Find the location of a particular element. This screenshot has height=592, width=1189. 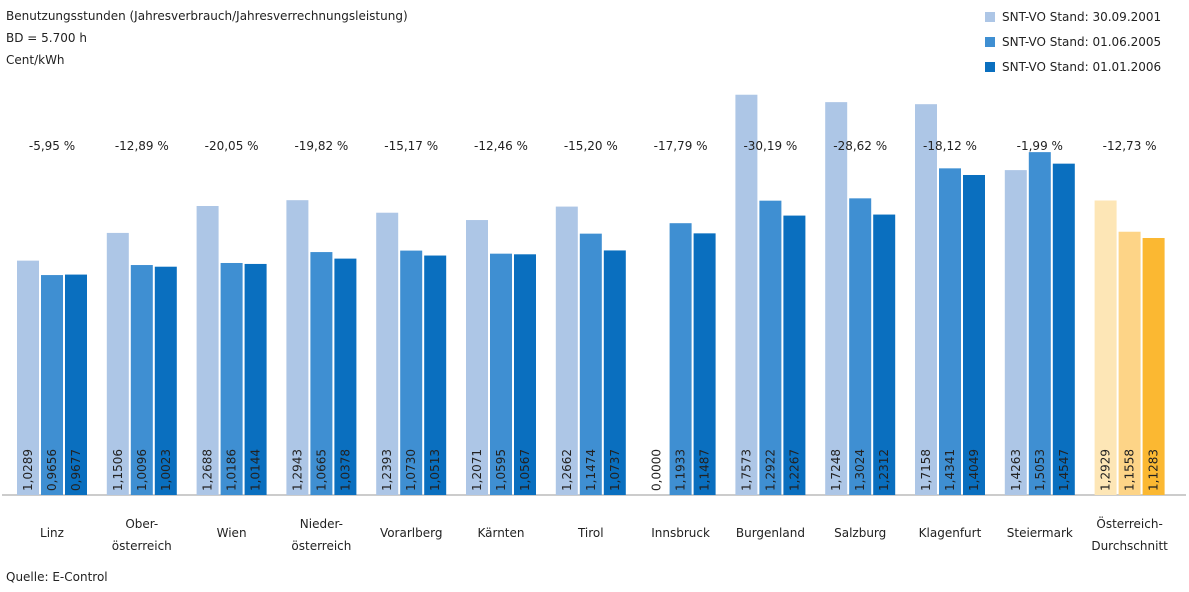

x-tick-label: Tirol is located at coordinates (590, 533).